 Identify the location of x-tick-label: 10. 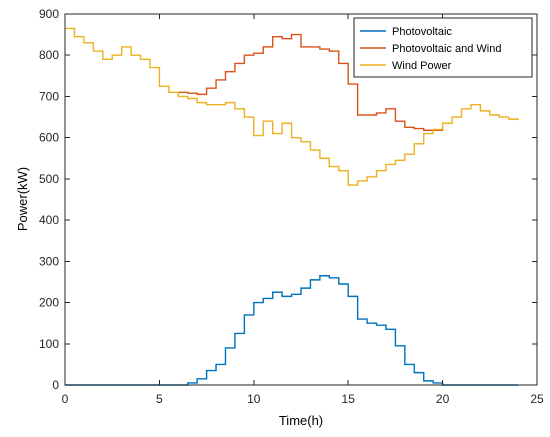
(254, 399).